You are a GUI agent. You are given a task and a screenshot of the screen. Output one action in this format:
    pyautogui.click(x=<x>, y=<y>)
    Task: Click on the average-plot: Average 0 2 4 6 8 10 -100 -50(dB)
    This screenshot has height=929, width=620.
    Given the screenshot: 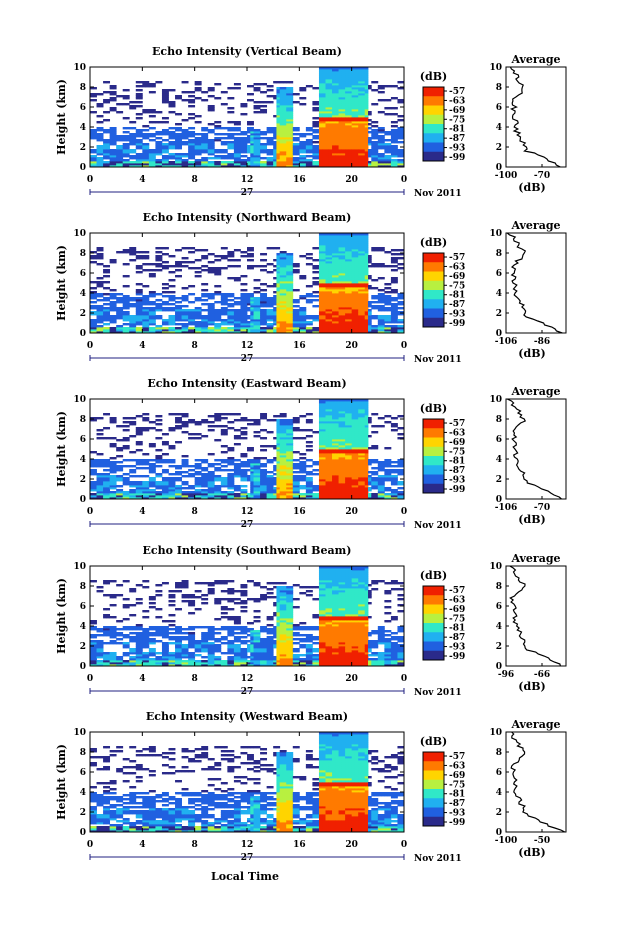 What is the action you would take?
    pyautogui.click(x=528, y=788)
    